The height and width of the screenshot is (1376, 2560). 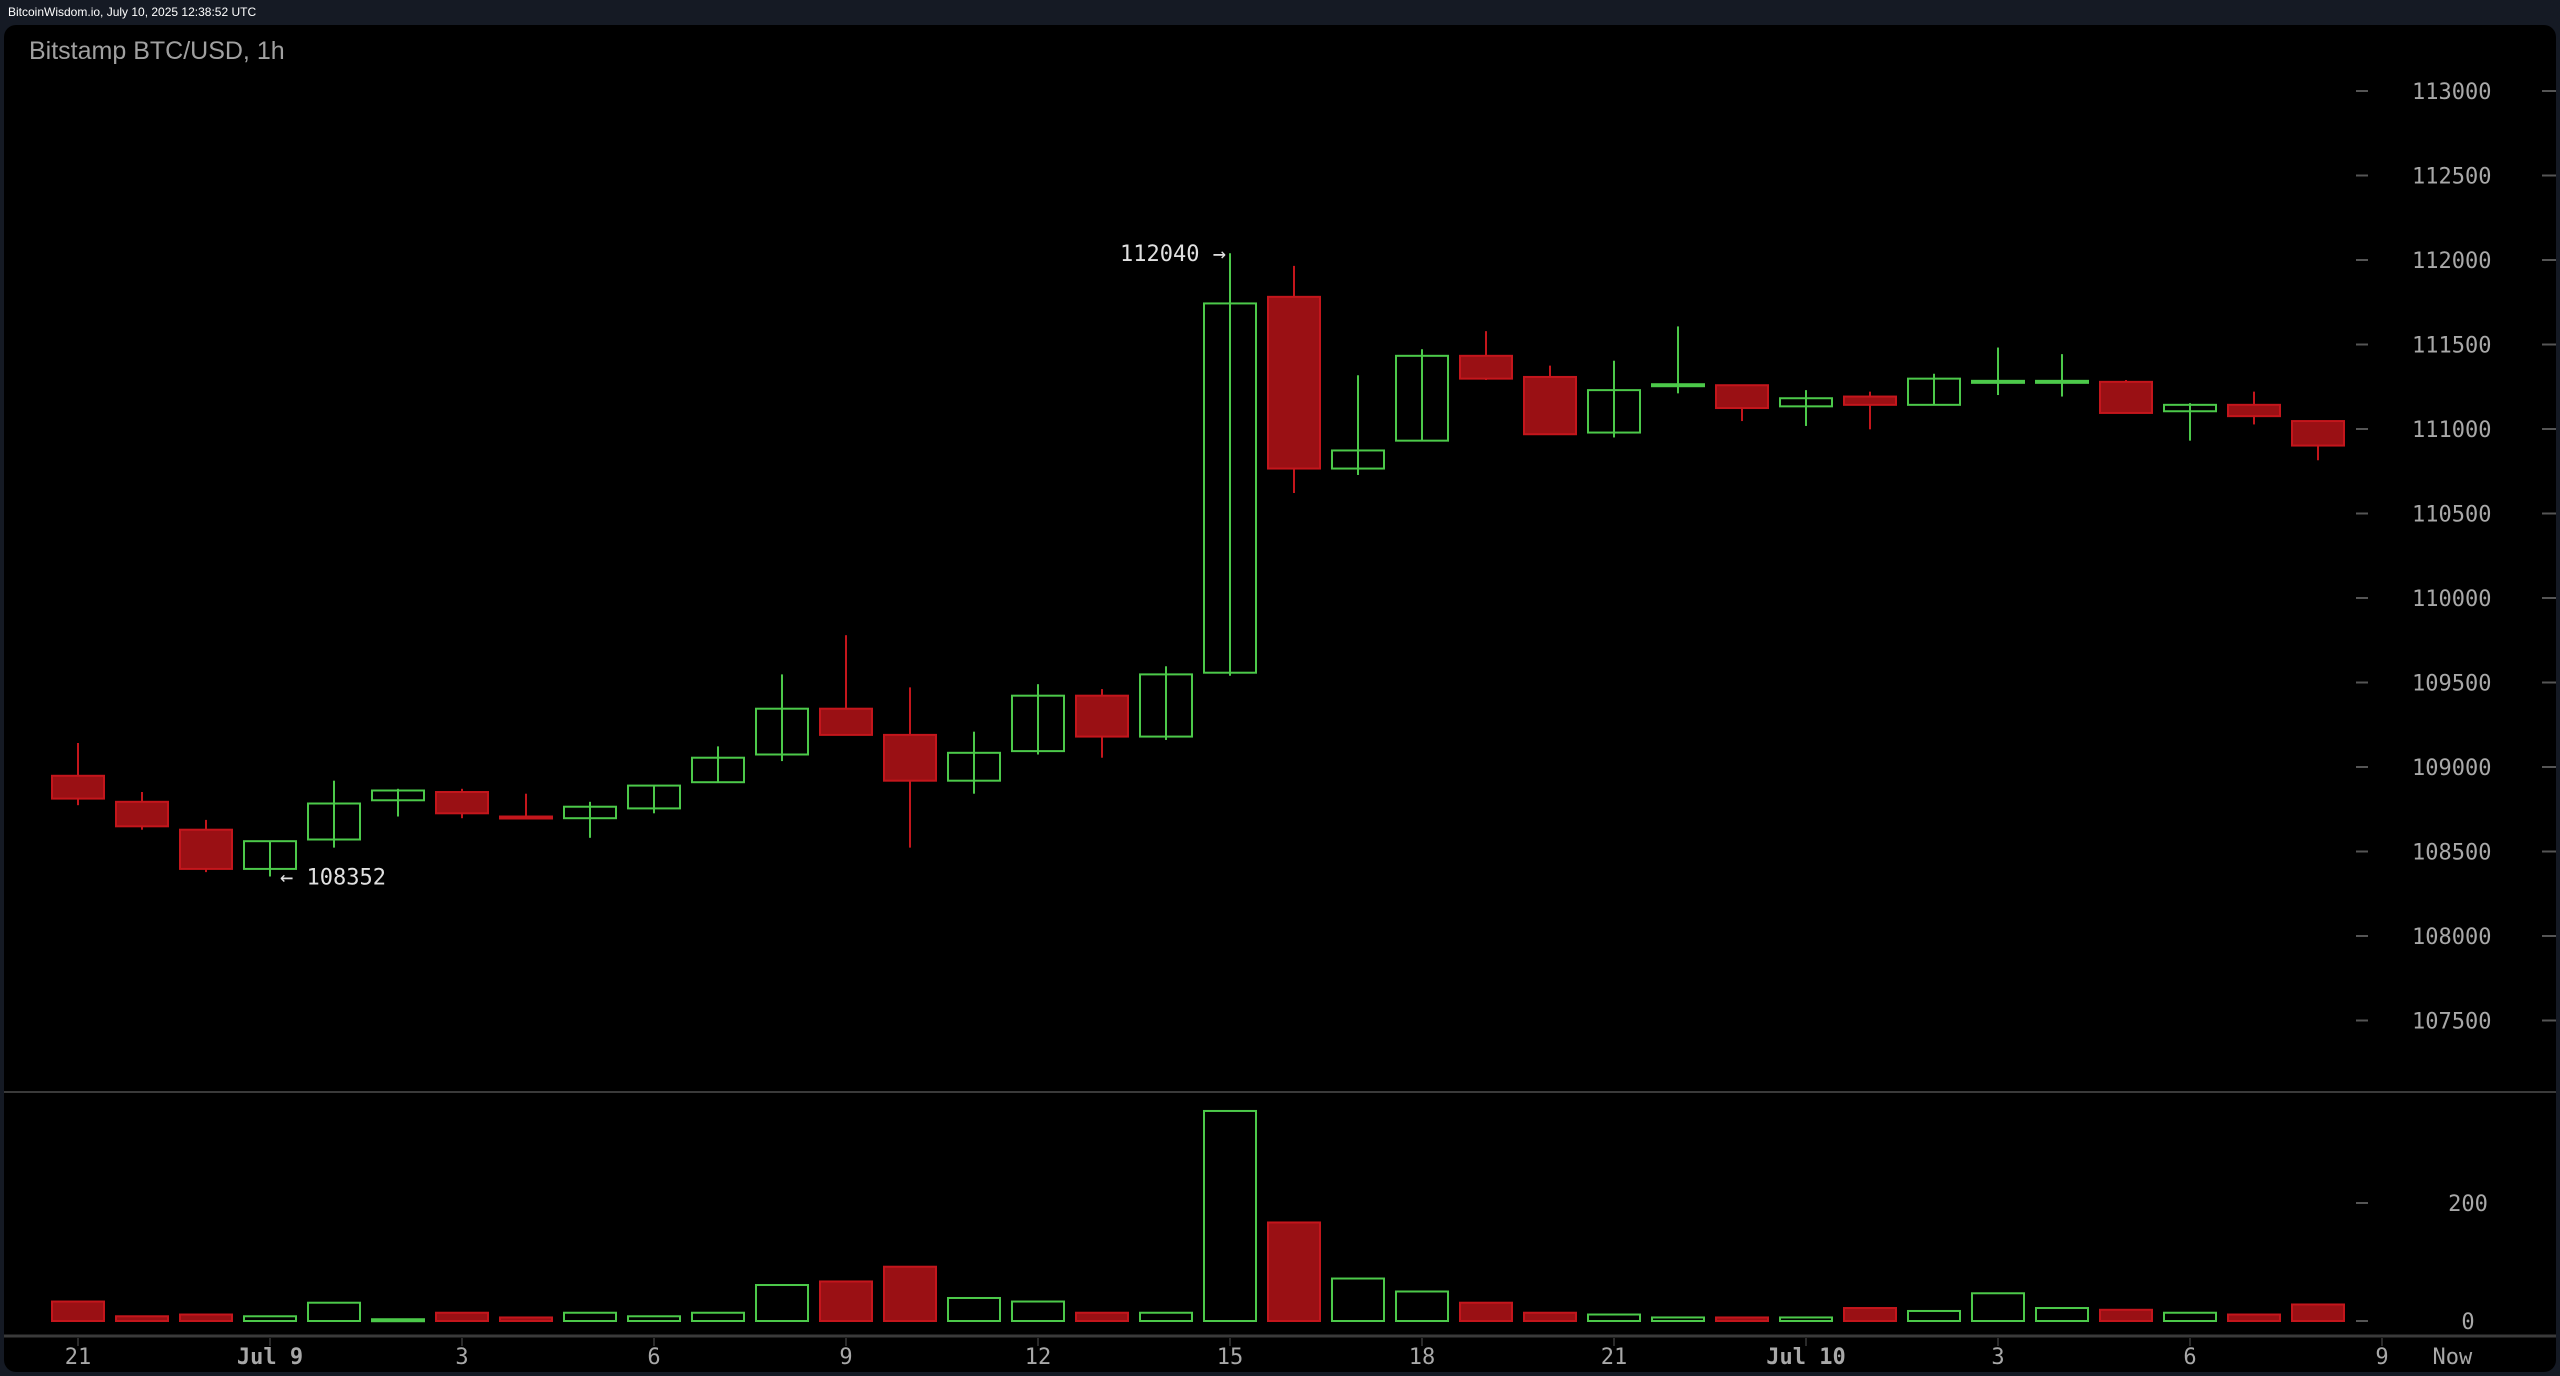 I want to click on y-tick-label: 111000, so click(x=2451, y=430).